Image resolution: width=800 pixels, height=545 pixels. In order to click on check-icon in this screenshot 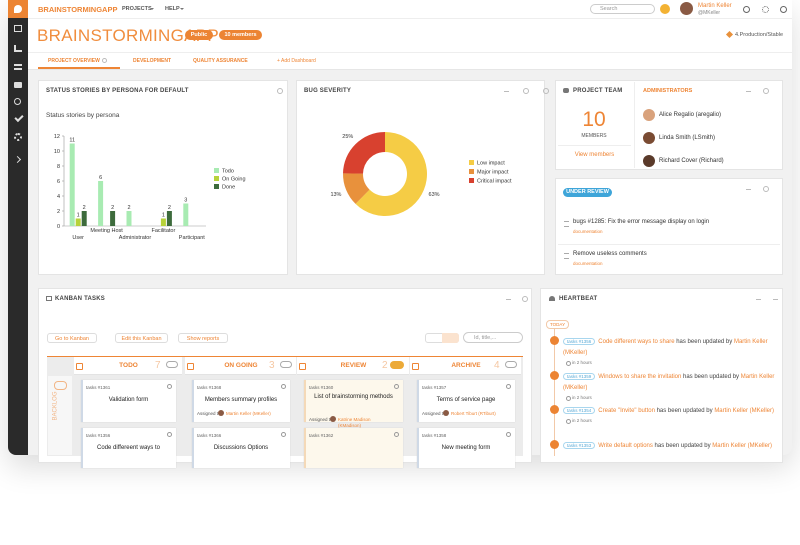, I will do `click(19, 117)`.